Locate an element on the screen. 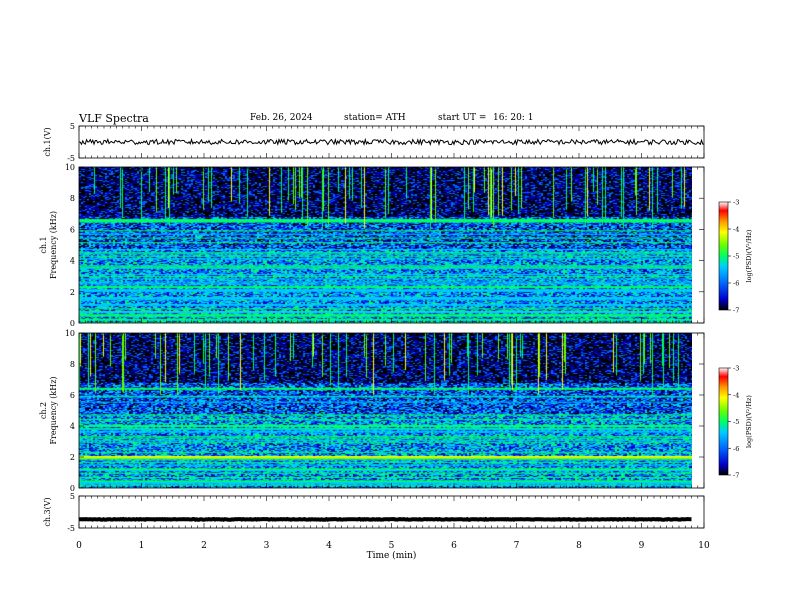  date-label: Feb. 26, 2024 is located at coordinates (281, 118).